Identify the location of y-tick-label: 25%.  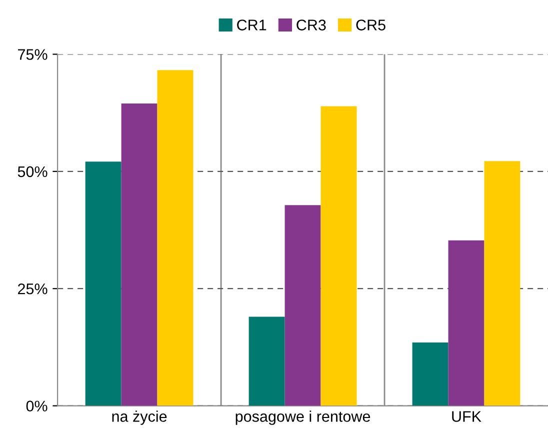
(33, 288).